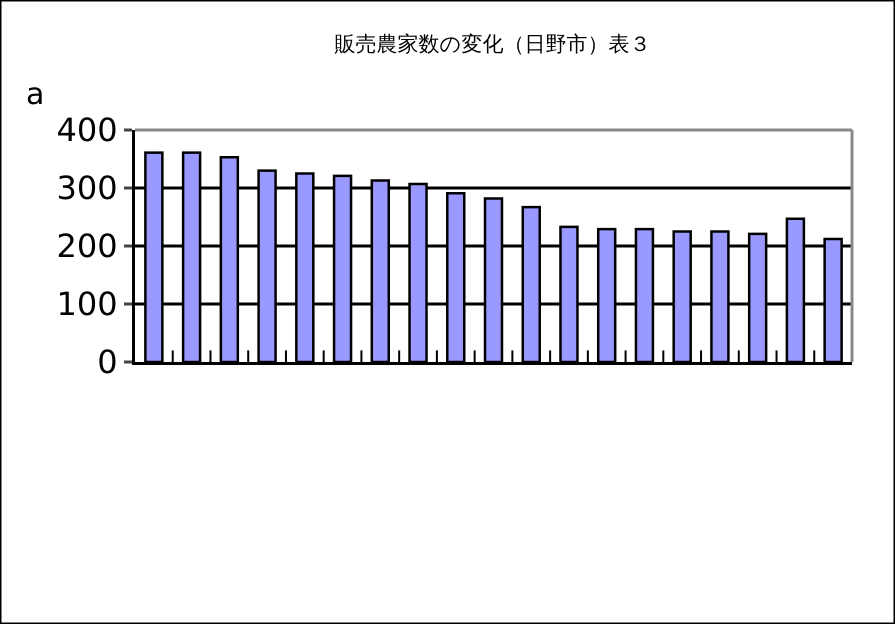  What do you see at coordinates (87, 130) in the screenshot?
I see `y-tick-label: 400` at bounding box center [87, 130].